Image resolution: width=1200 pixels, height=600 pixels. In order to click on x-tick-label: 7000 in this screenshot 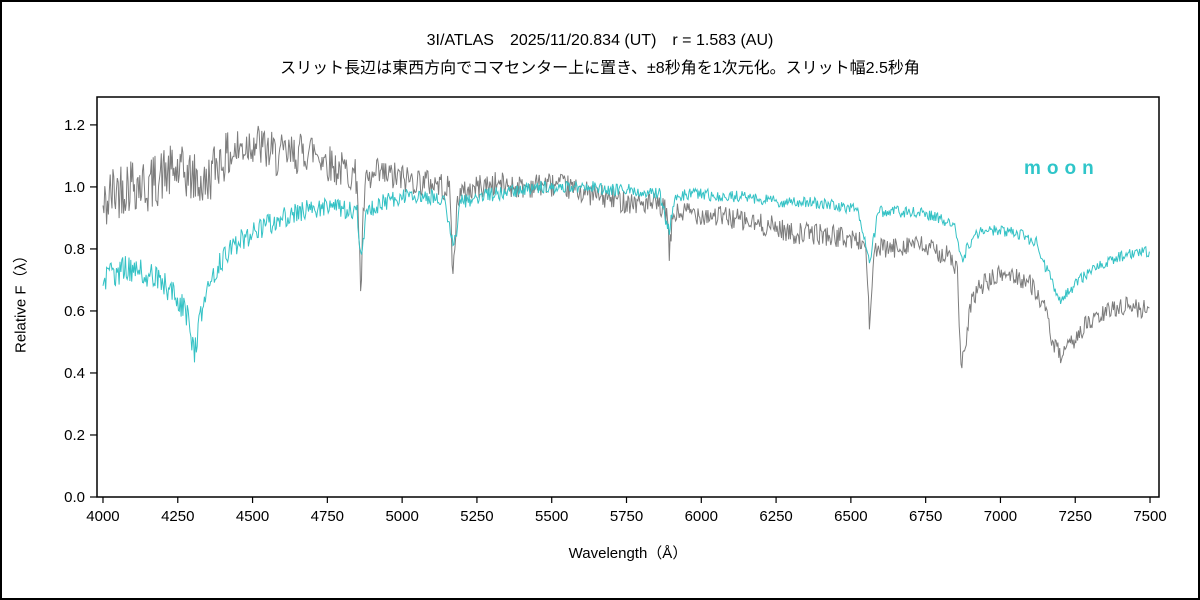, I will do `click(1000, 516)`.